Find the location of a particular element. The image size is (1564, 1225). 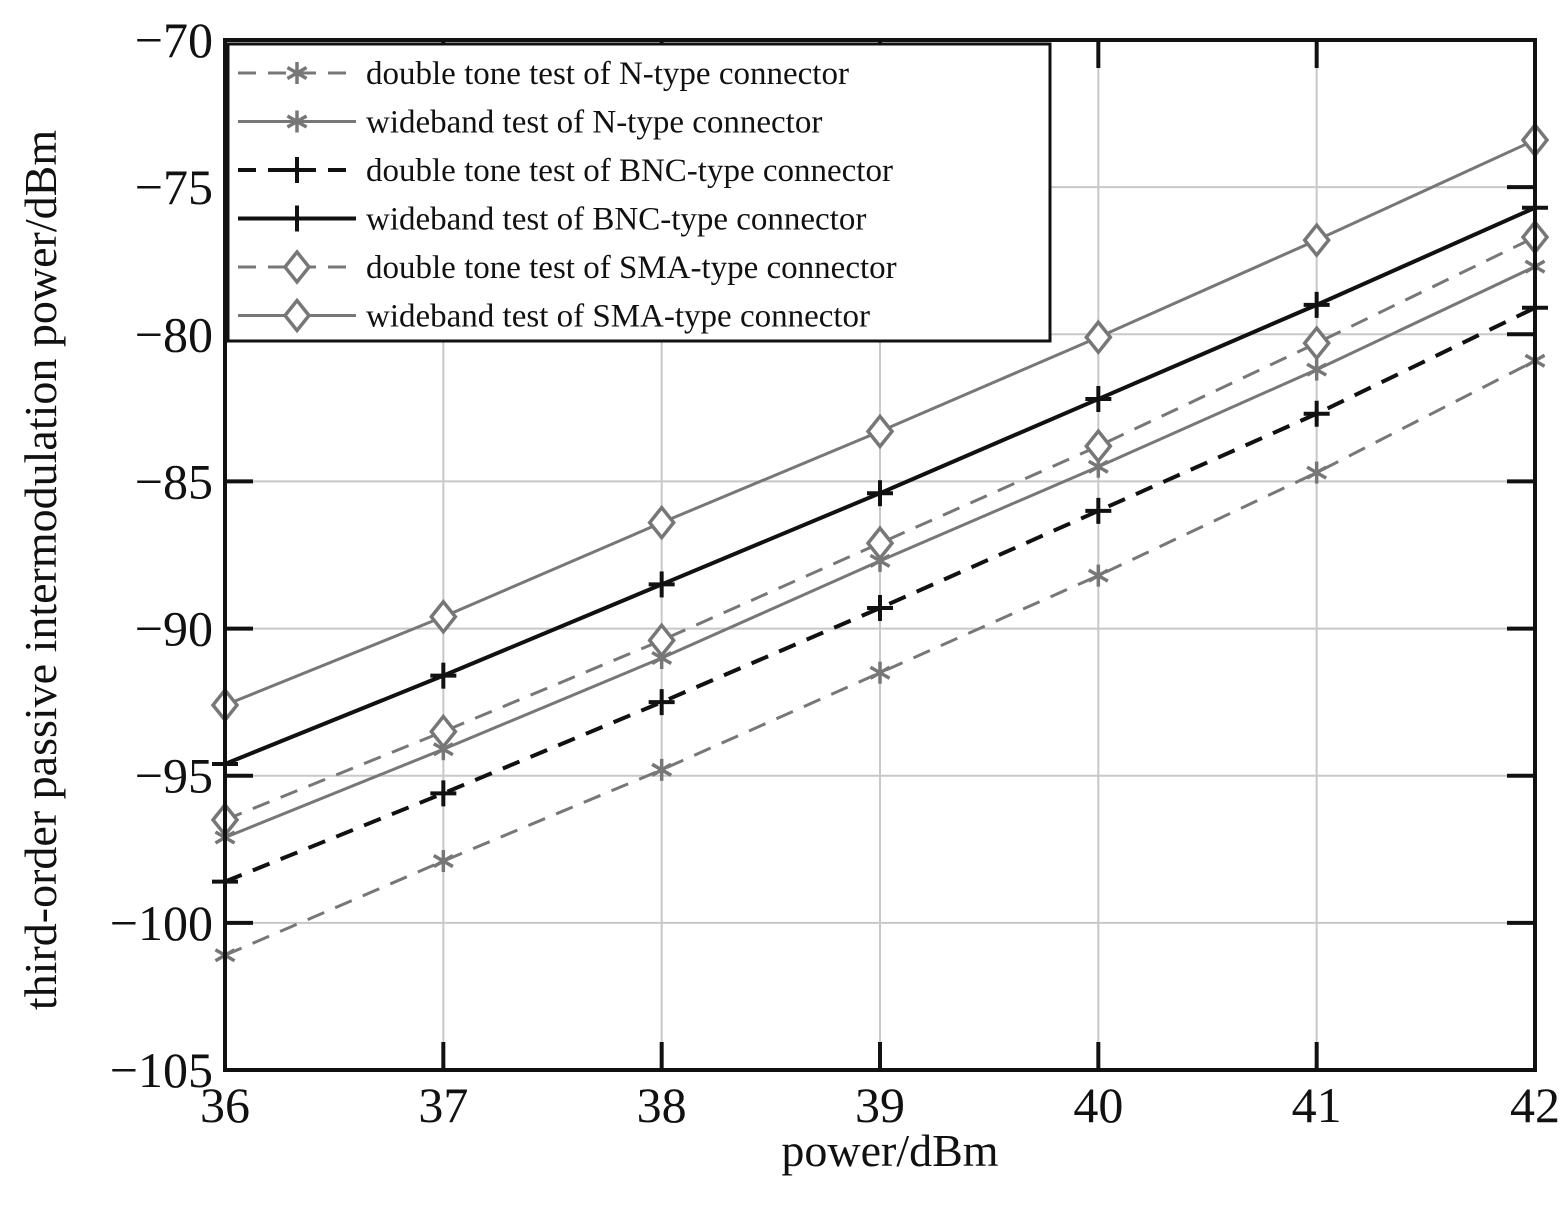

legend-entry: wideband test of BNC-type connector is located at coordinates (552, 220).